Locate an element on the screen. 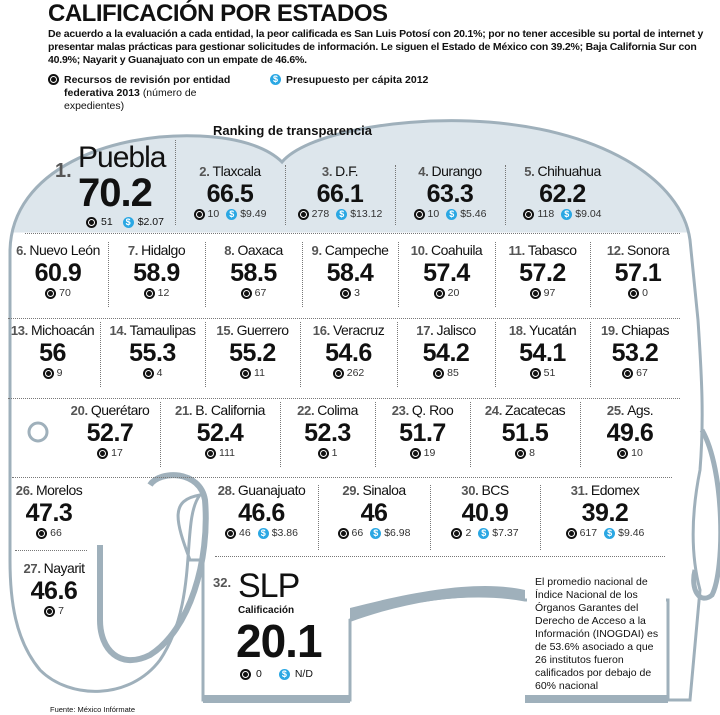 The height and width of the screenshot is (715, 720). state-score: 52.4 is located at coordinates (220, 433).